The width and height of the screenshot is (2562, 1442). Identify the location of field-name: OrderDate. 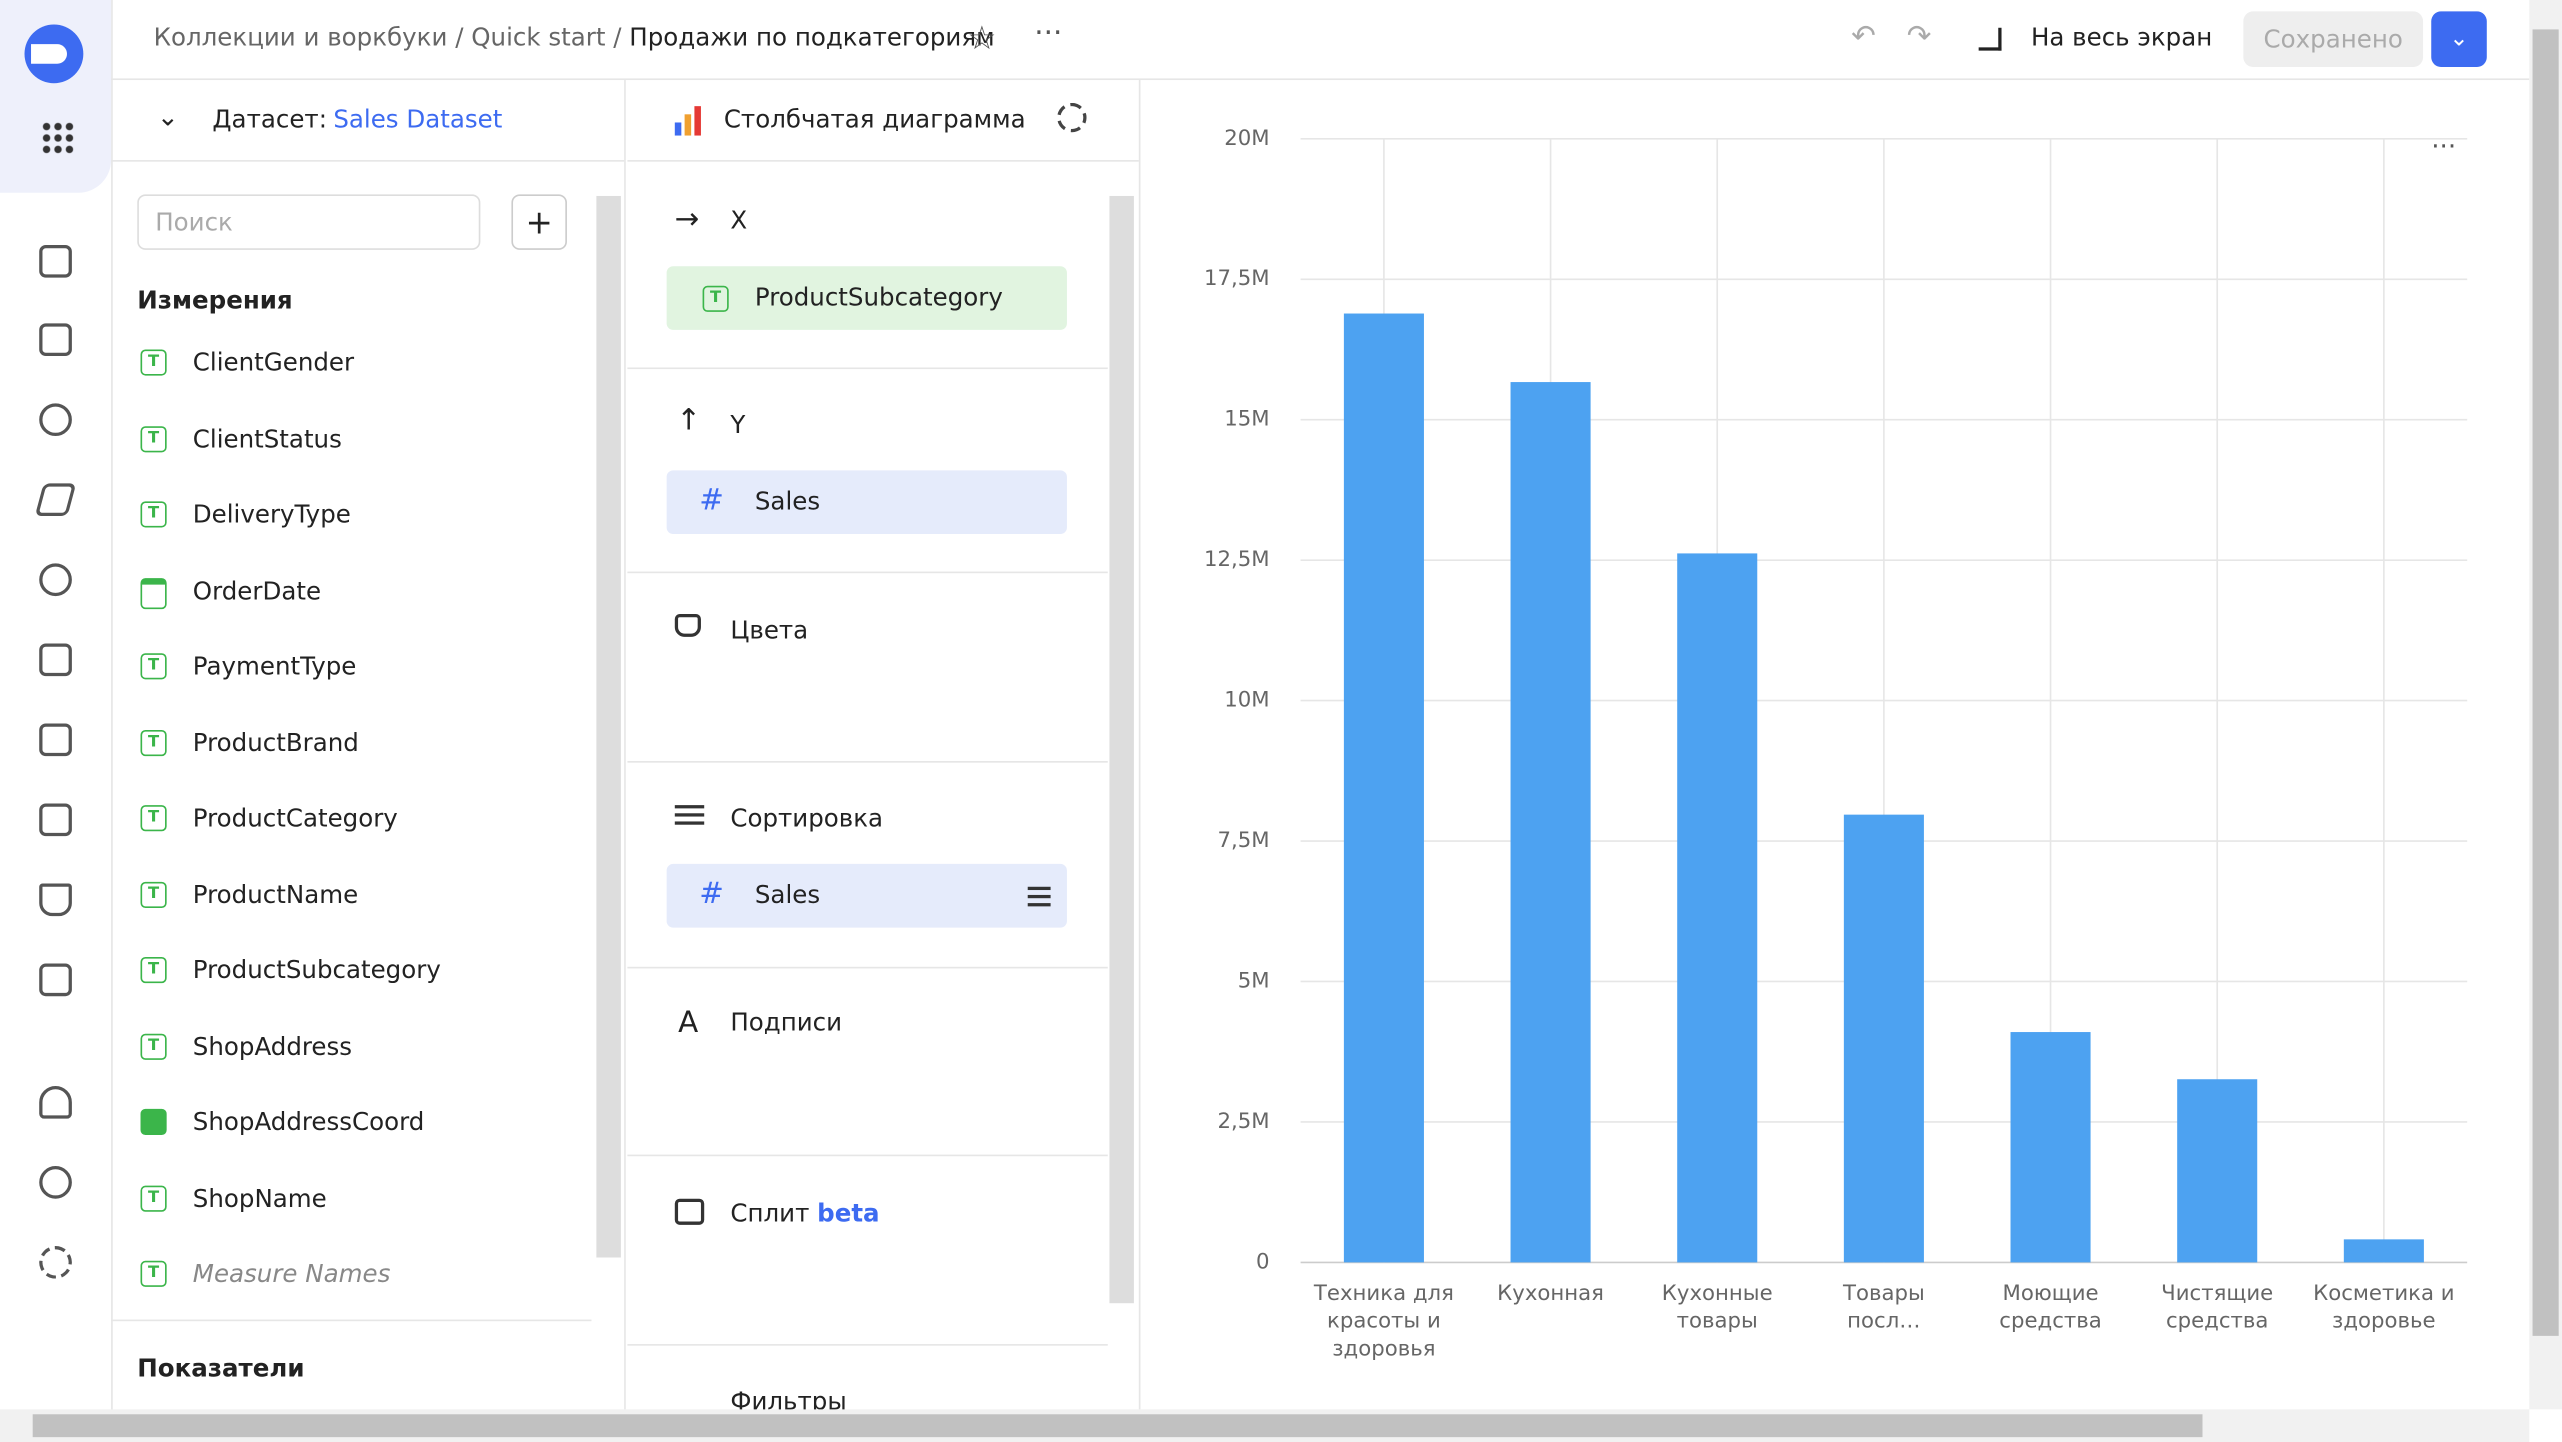
(257, 590).